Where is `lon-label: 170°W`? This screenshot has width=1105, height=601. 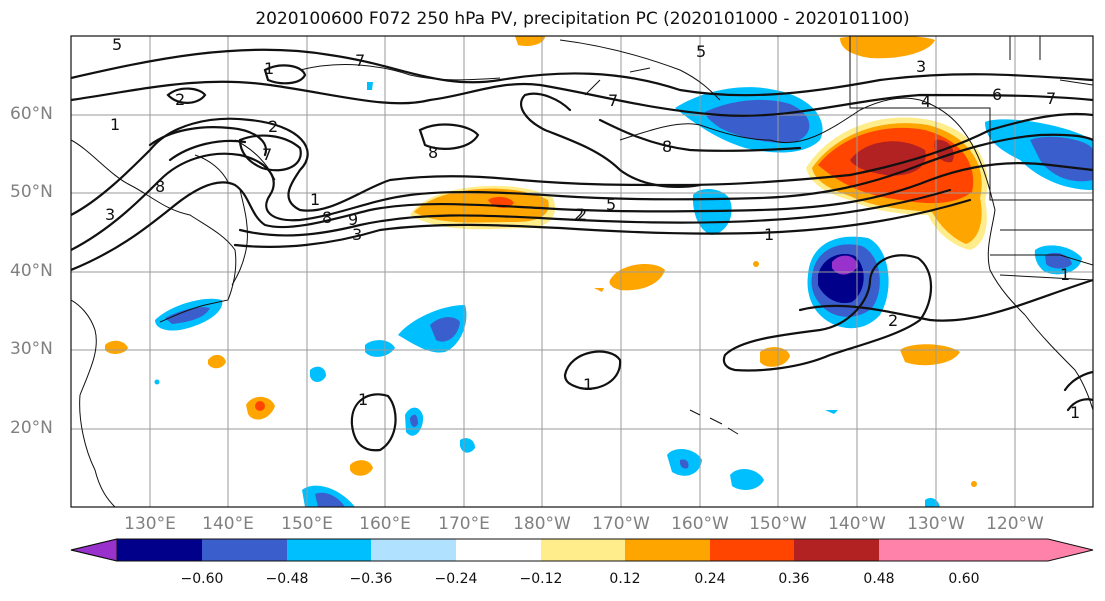
lon-label: 170°W is located at coordinates (621, 524).